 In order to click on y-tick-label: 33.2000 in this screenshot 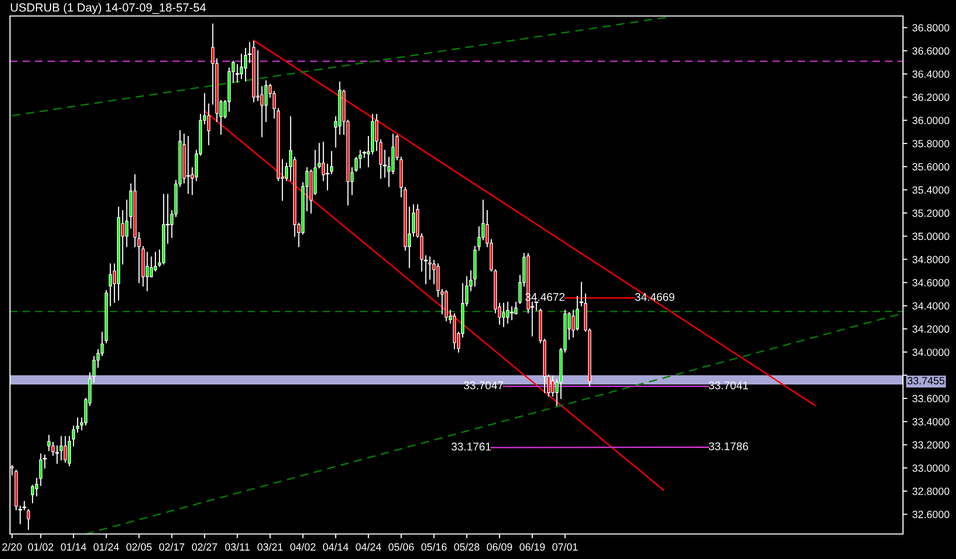, I will do `click(931, 445)`.